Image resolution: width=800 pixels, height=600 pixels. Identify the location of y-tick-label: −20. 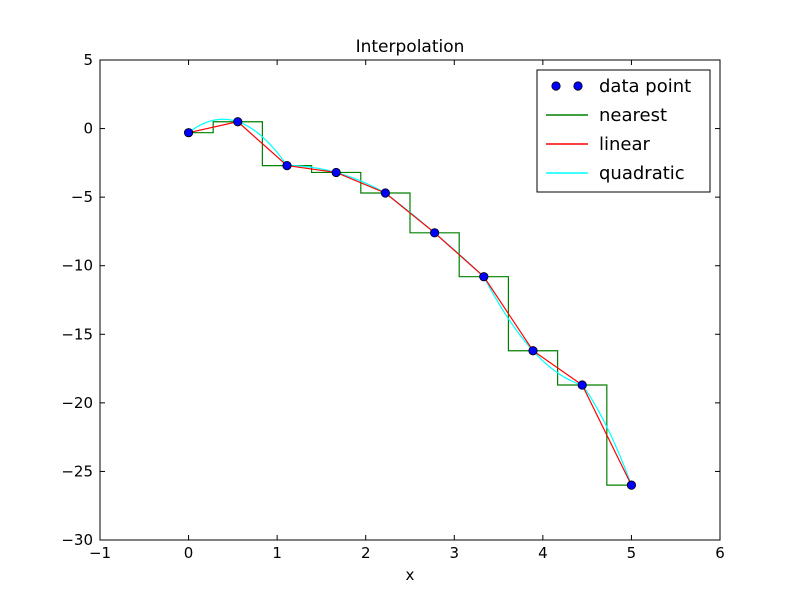
(77, 403).